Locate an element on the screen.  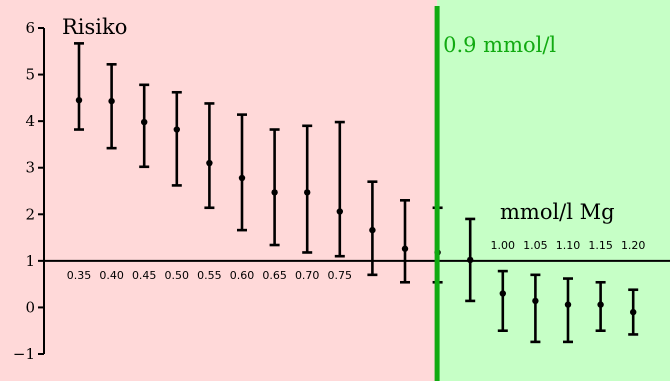
y-tick-label: 5 is located at coordinates (30, 75).